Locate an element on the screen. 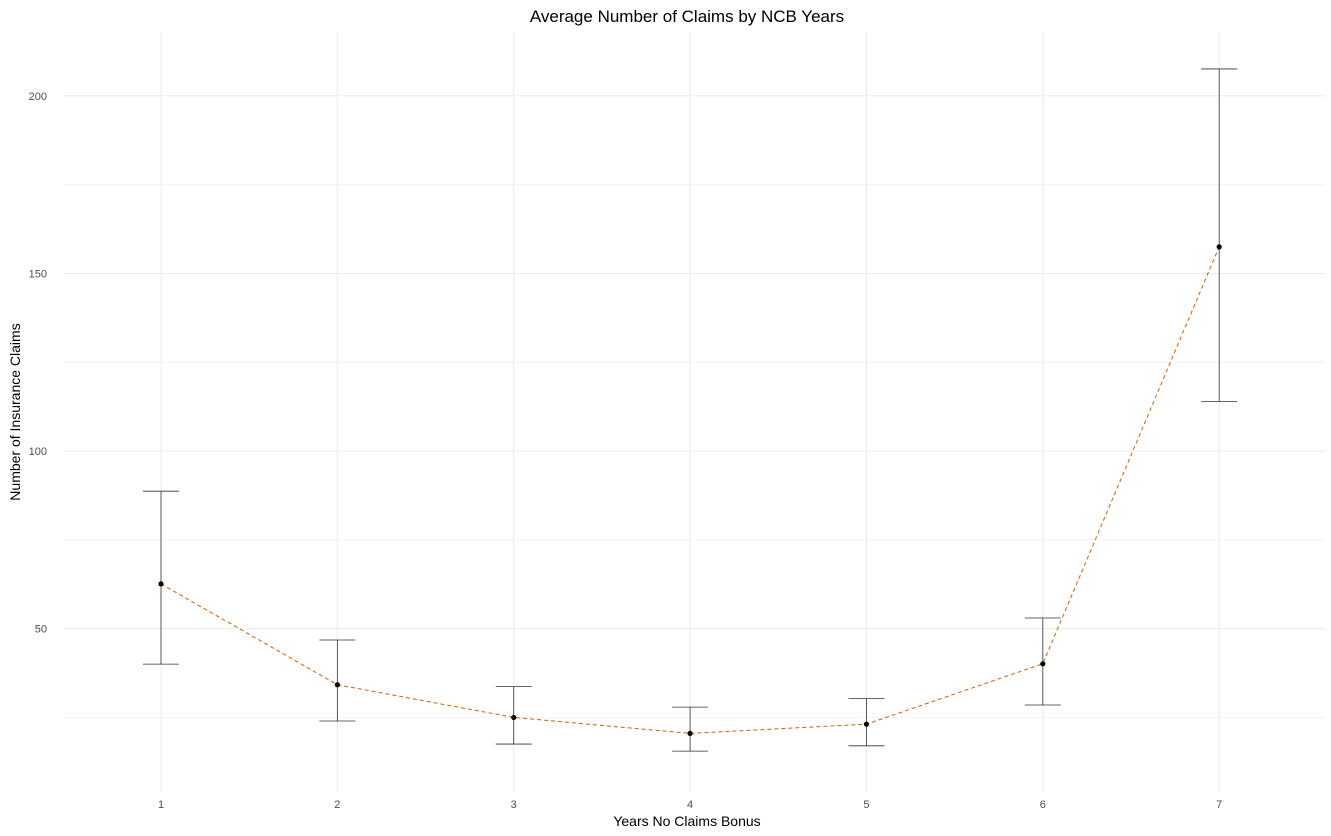  chart-title: Average Number of Claims by NCB Years is located at coordinates (687, 16).